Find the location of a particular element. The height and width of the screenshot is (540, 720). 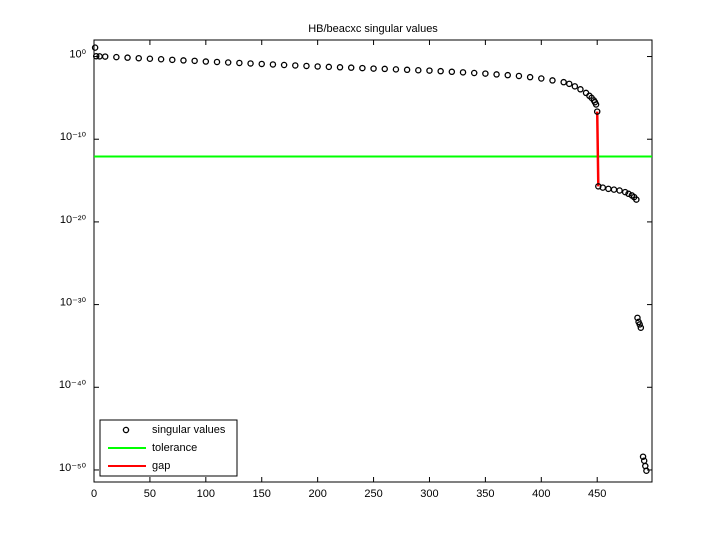

x-tick-label: 100 is located at coordinates (206, 494).